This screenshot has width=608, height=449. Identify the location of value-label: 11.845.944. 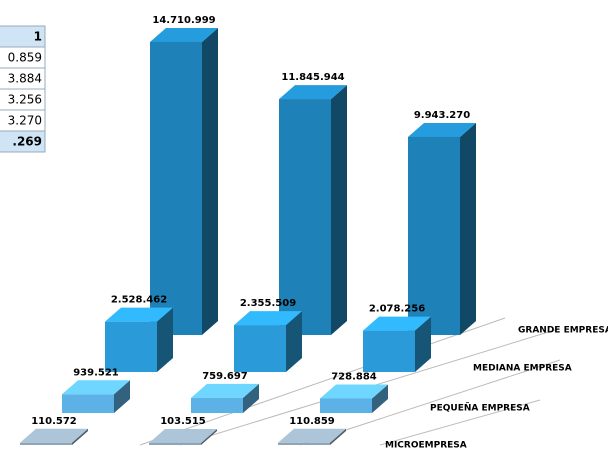
(312, 77).